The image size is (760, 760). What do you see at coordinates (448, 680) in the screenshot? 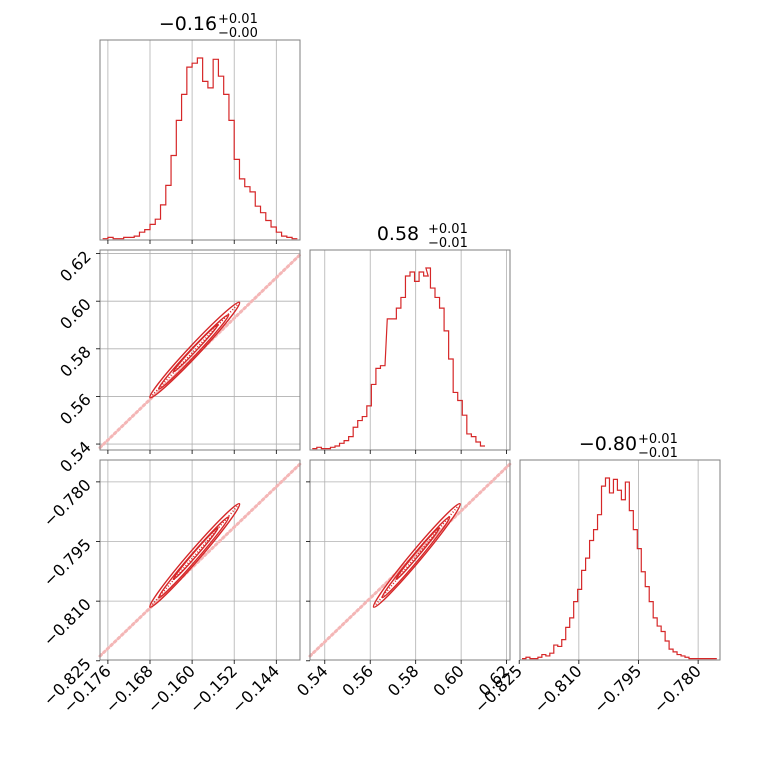
I see `joint-bc-x-tick-label: 0.60` at bounding box center [448, 680].